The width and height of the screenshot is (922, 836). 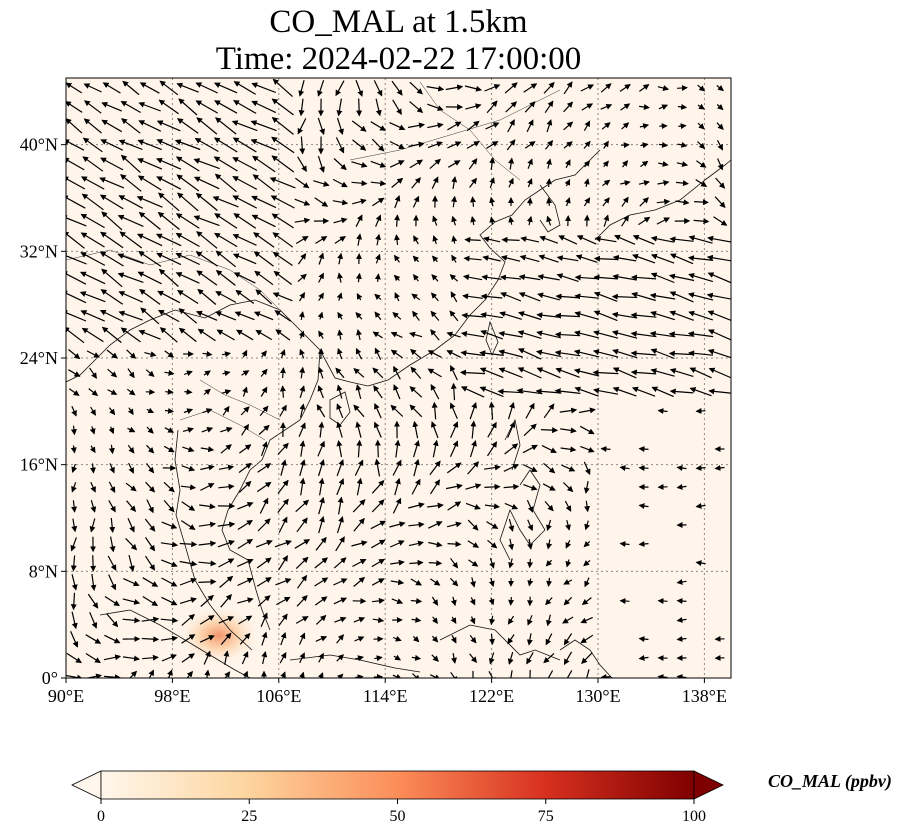 What do you see at coordinates (597, 696) in the screenshot?
I see `lon-tick-label-5: 130°E` at bounding box center [597, 696].